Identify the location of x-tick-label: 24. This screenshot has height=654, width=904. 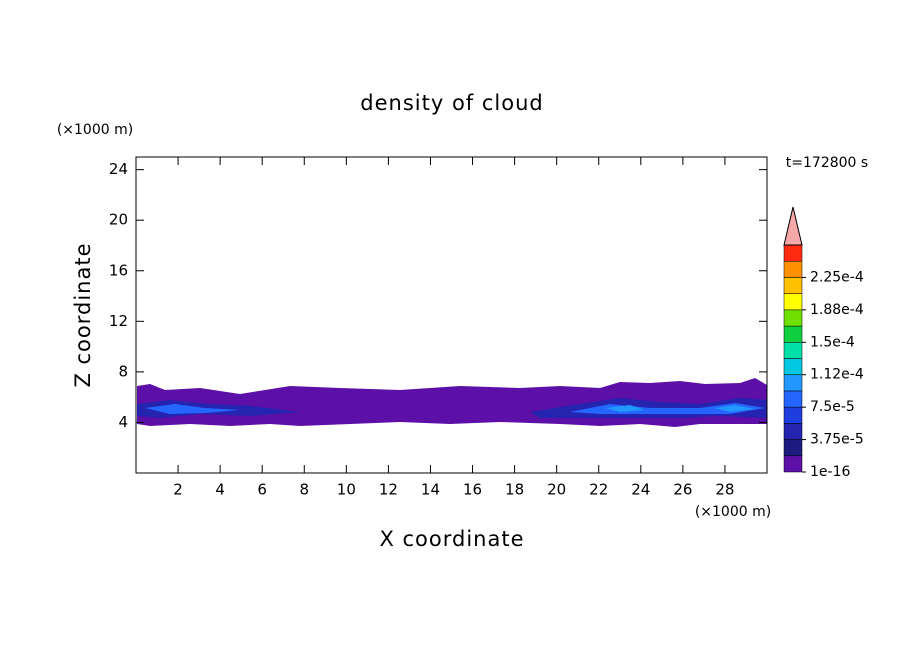
(640, 490).